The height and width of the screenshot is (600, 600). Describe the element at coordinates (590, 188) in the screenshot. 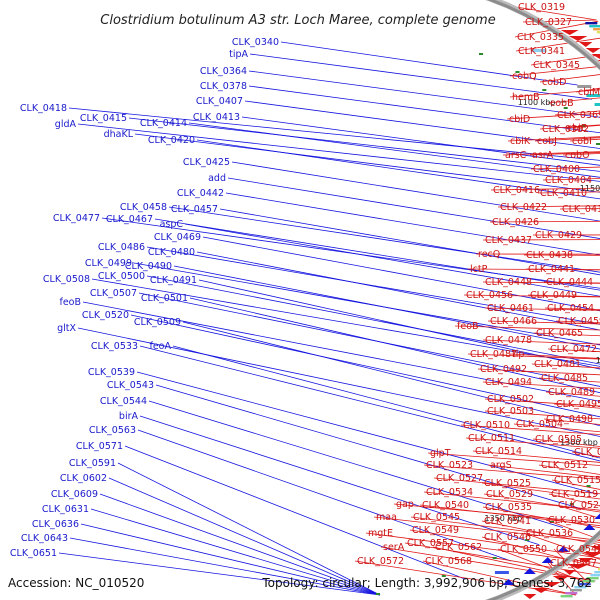

I see `scale-mark-label: 1150 kbp` at that location.